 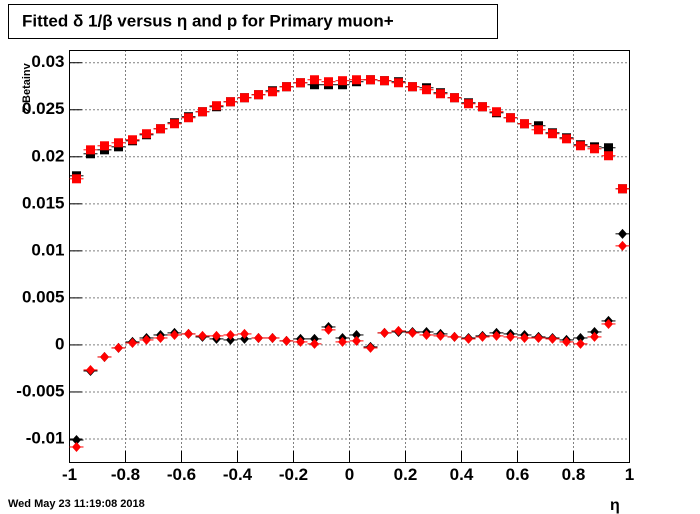 I want to click on timestamp: Wed May 23 11:19:08 2018, so click(x=76, y=504).